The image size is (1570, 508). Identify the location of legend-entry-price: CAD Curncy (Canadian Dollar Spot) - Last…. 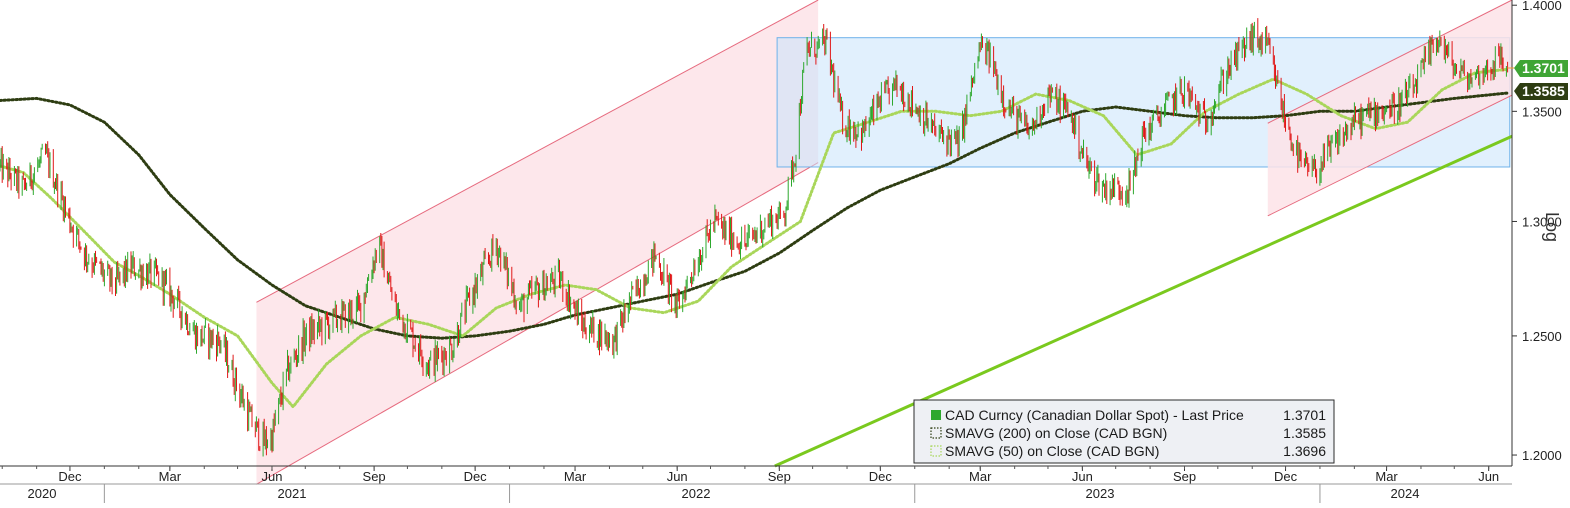
(1128, 415).